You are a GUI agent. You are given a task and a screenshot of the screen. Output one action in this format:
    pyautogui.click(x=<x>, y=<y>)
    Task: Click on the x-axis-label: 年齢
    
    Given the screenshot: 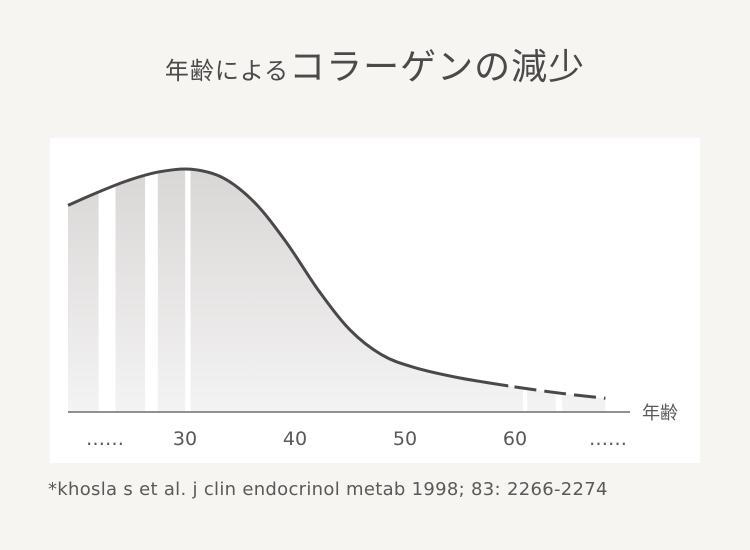 What is the action you would take?
    pyautogui.click(x=660, y=413)
    